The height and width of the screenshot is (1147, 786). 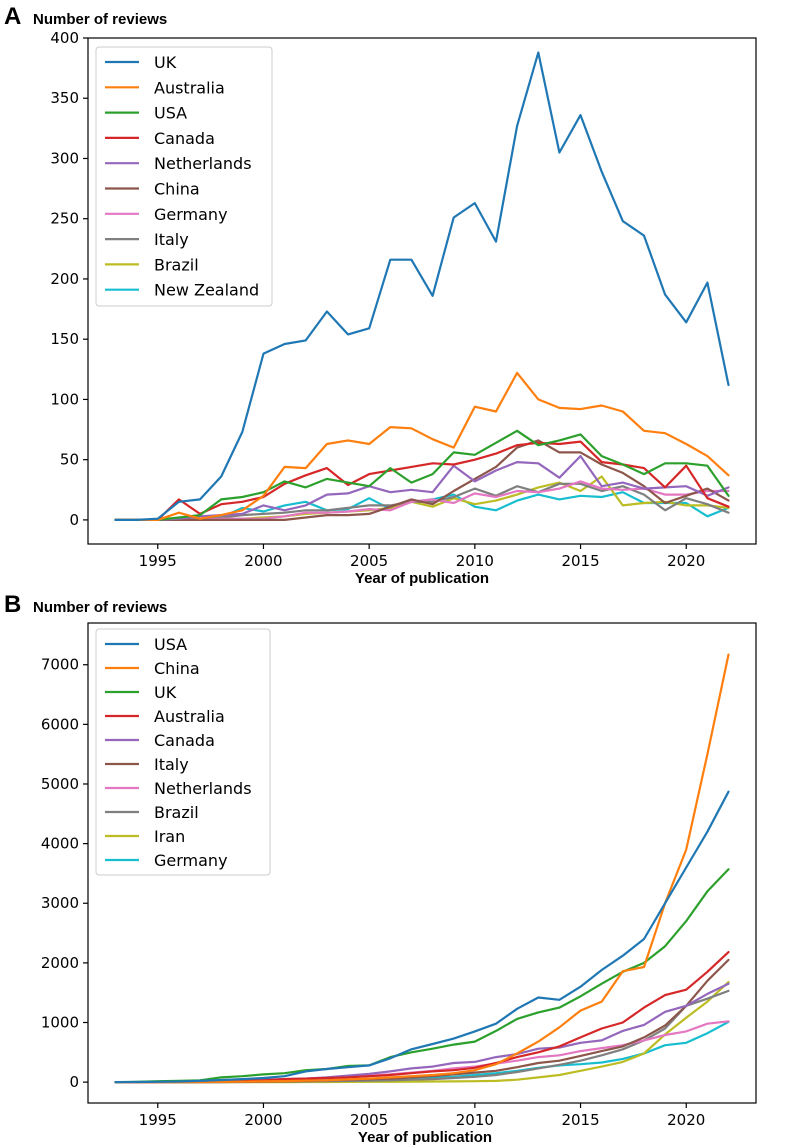 I want to click on y-tick-label: 400, so click(x=64, y=38).